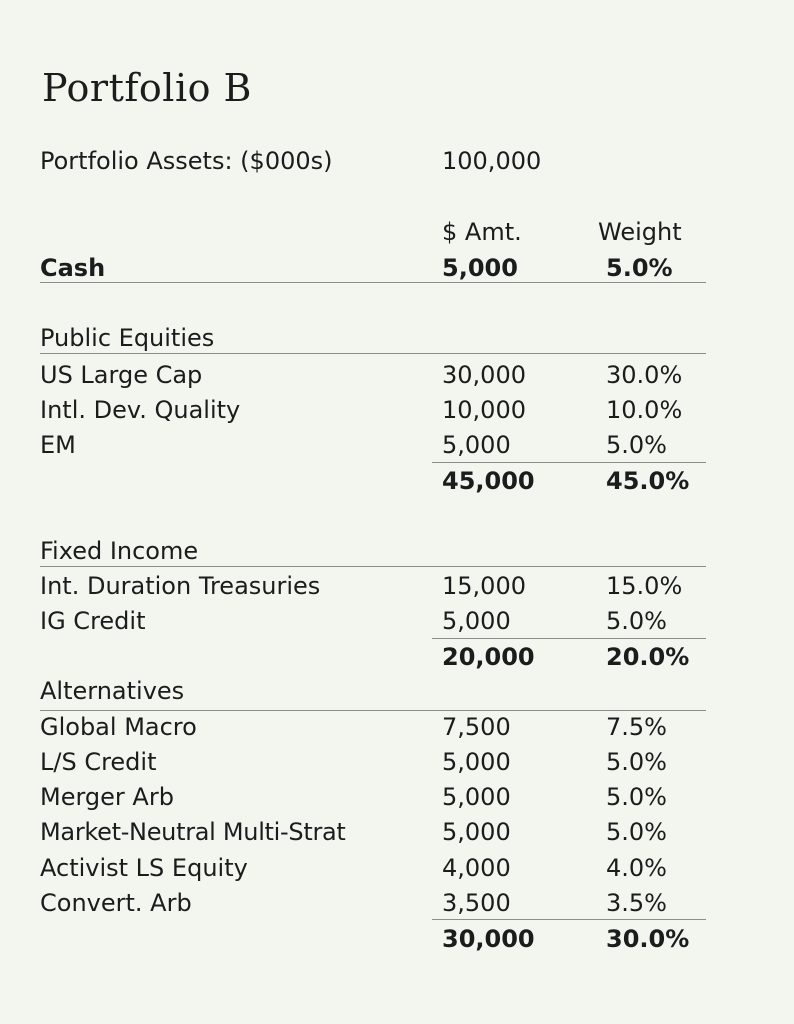 This screenshot has width=794, height=1024. Describe the element at coordinates (476, 903) in the screenshot. I see `row-amount: 3,500` at that location.